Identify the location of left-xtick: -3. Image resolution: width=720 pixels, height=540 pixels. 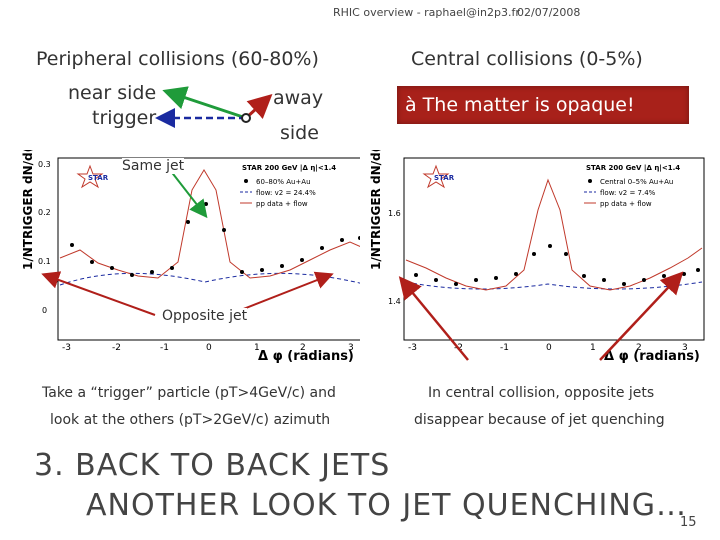
(66, 348).